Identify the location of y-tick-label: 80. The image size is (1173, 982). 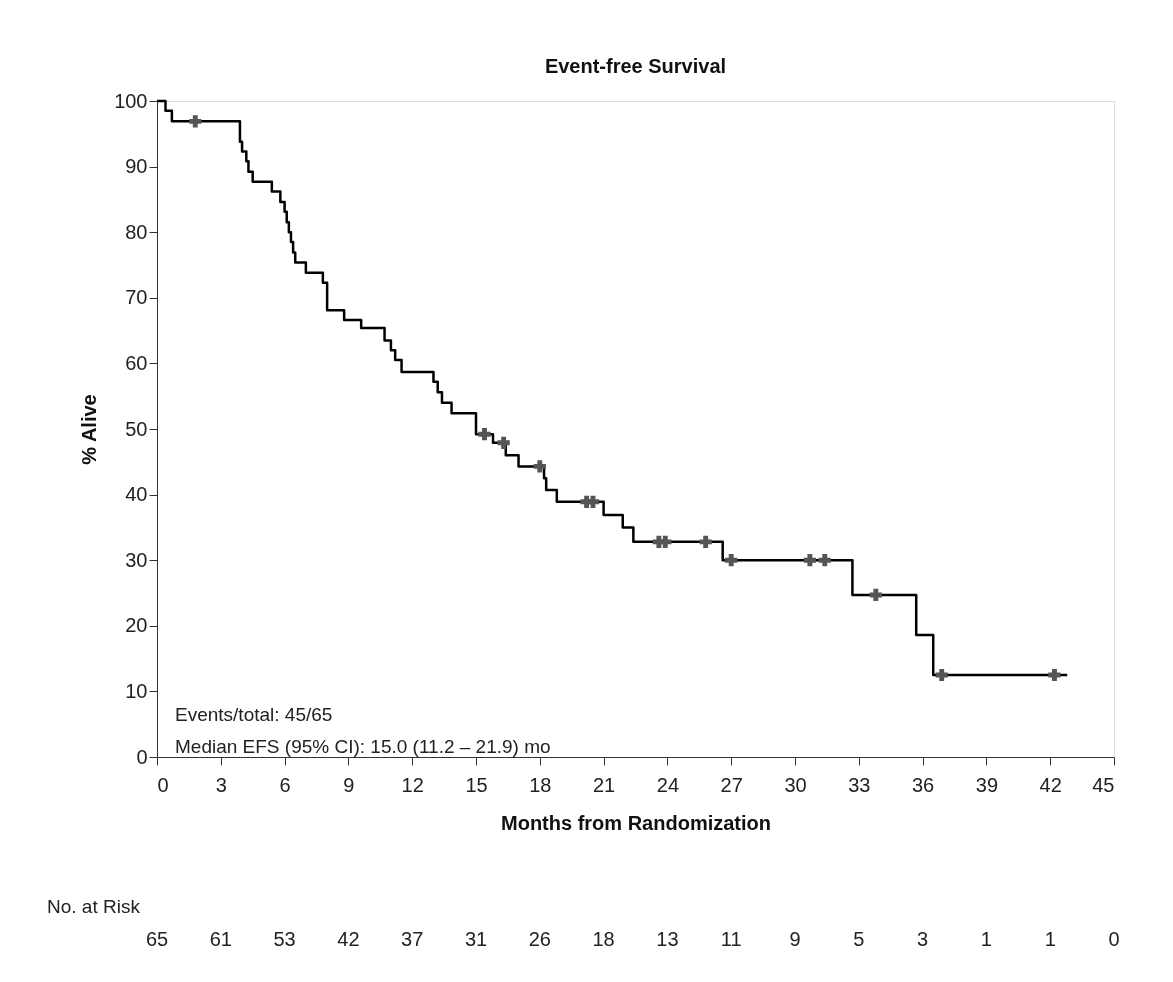
(136, 231).